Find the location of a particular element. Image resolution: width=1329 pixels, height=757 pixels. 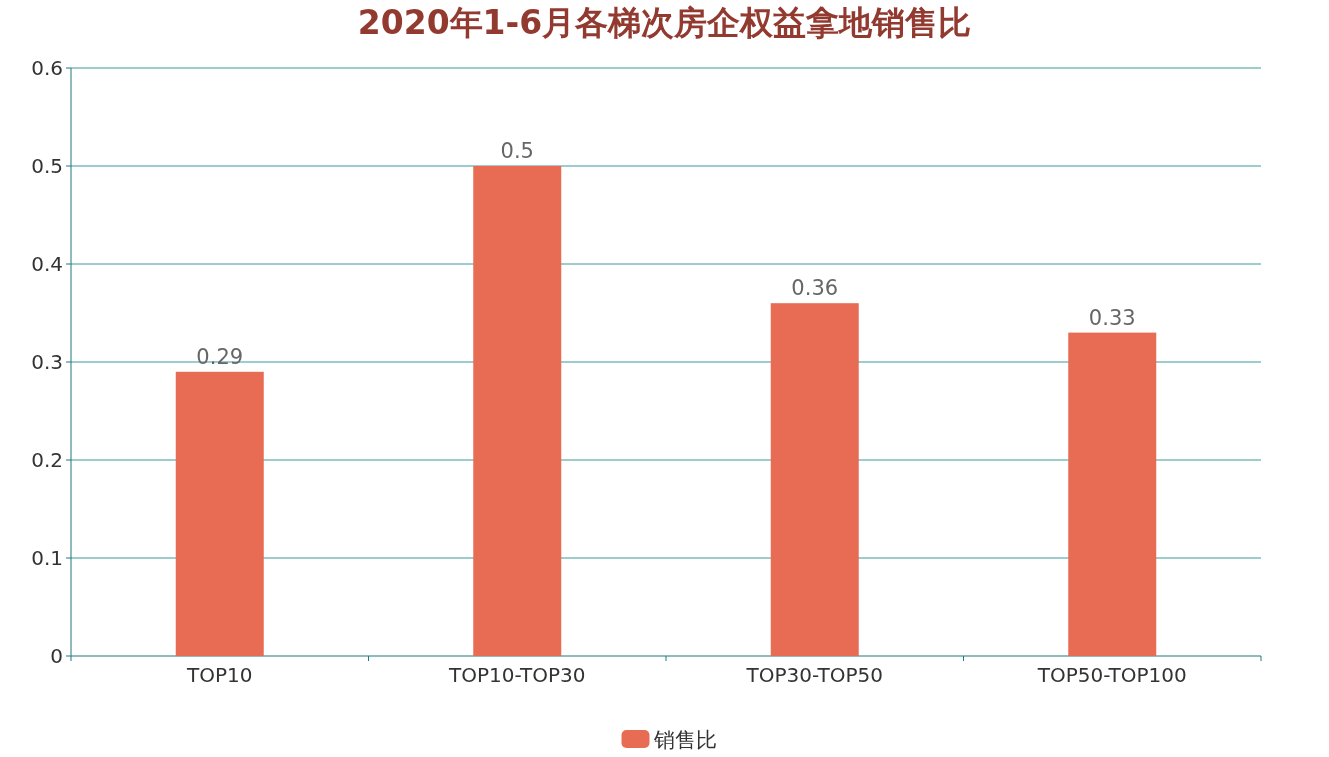

x-tick-label: TOP10-TOP30 is located at coordinates (517, 675).